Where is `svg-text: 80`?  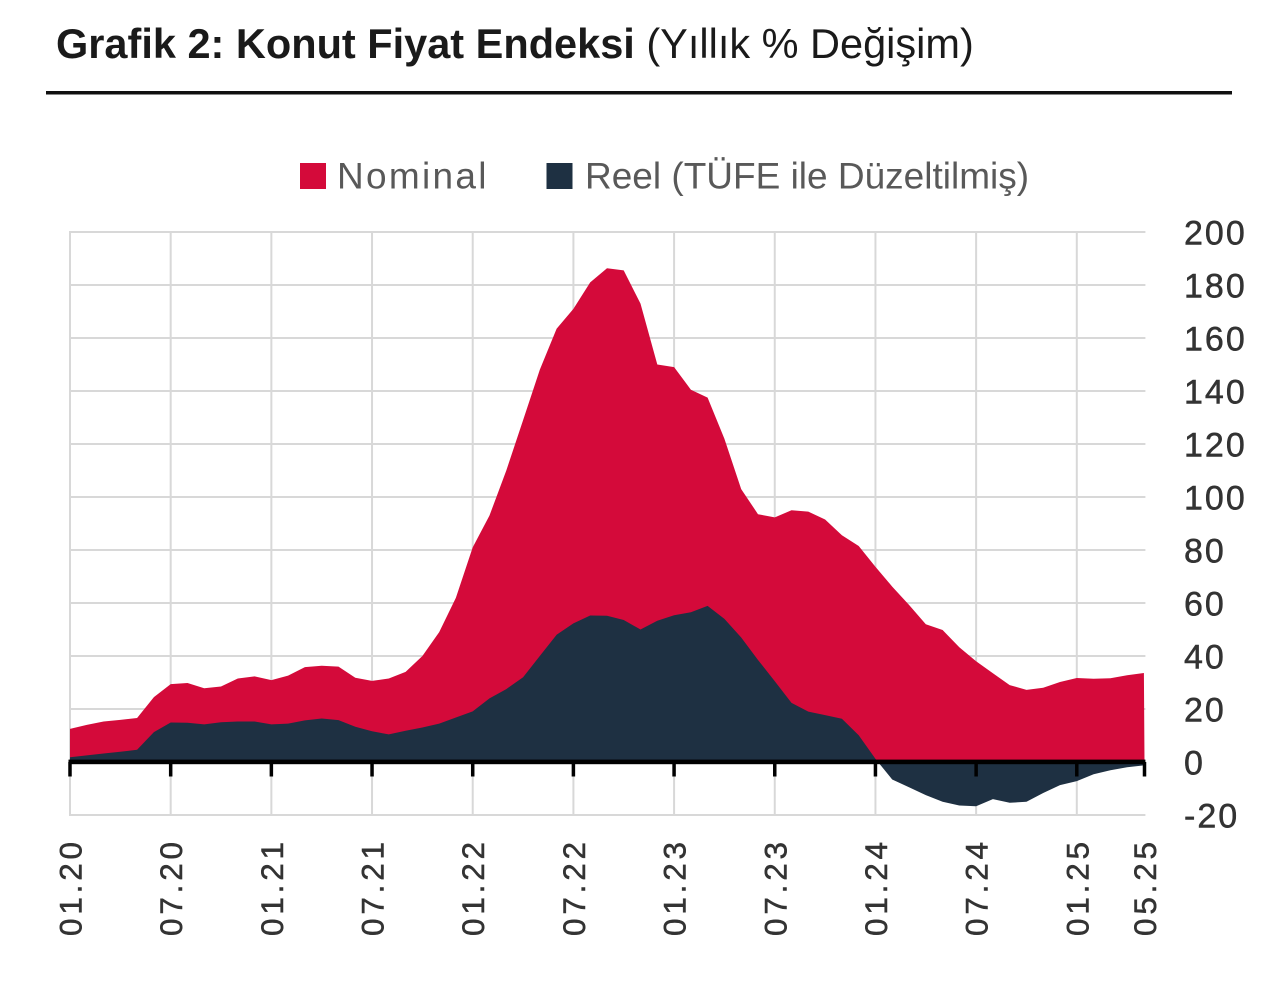
svg-text: 80 is located at coordinates (1205, 551).